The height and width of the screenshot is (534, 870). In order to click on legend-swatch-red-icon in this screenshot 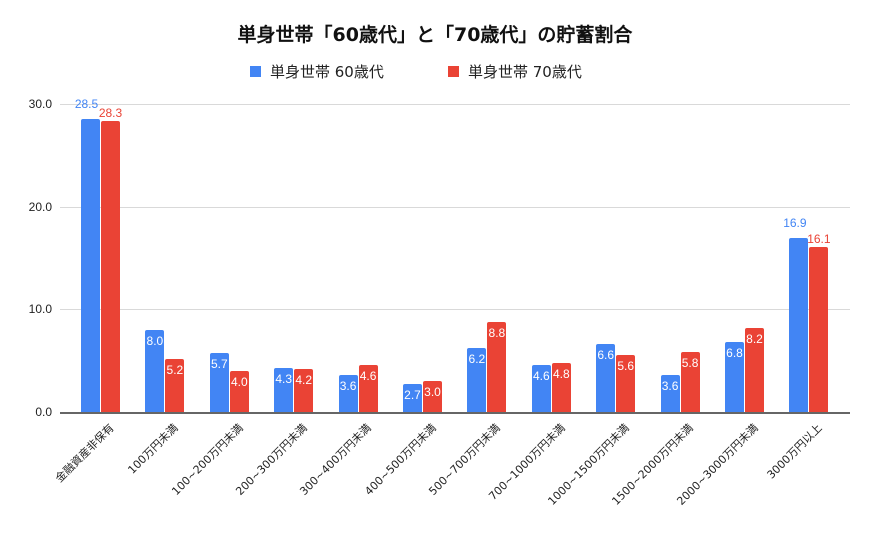, I will do `click(453, 71)`.